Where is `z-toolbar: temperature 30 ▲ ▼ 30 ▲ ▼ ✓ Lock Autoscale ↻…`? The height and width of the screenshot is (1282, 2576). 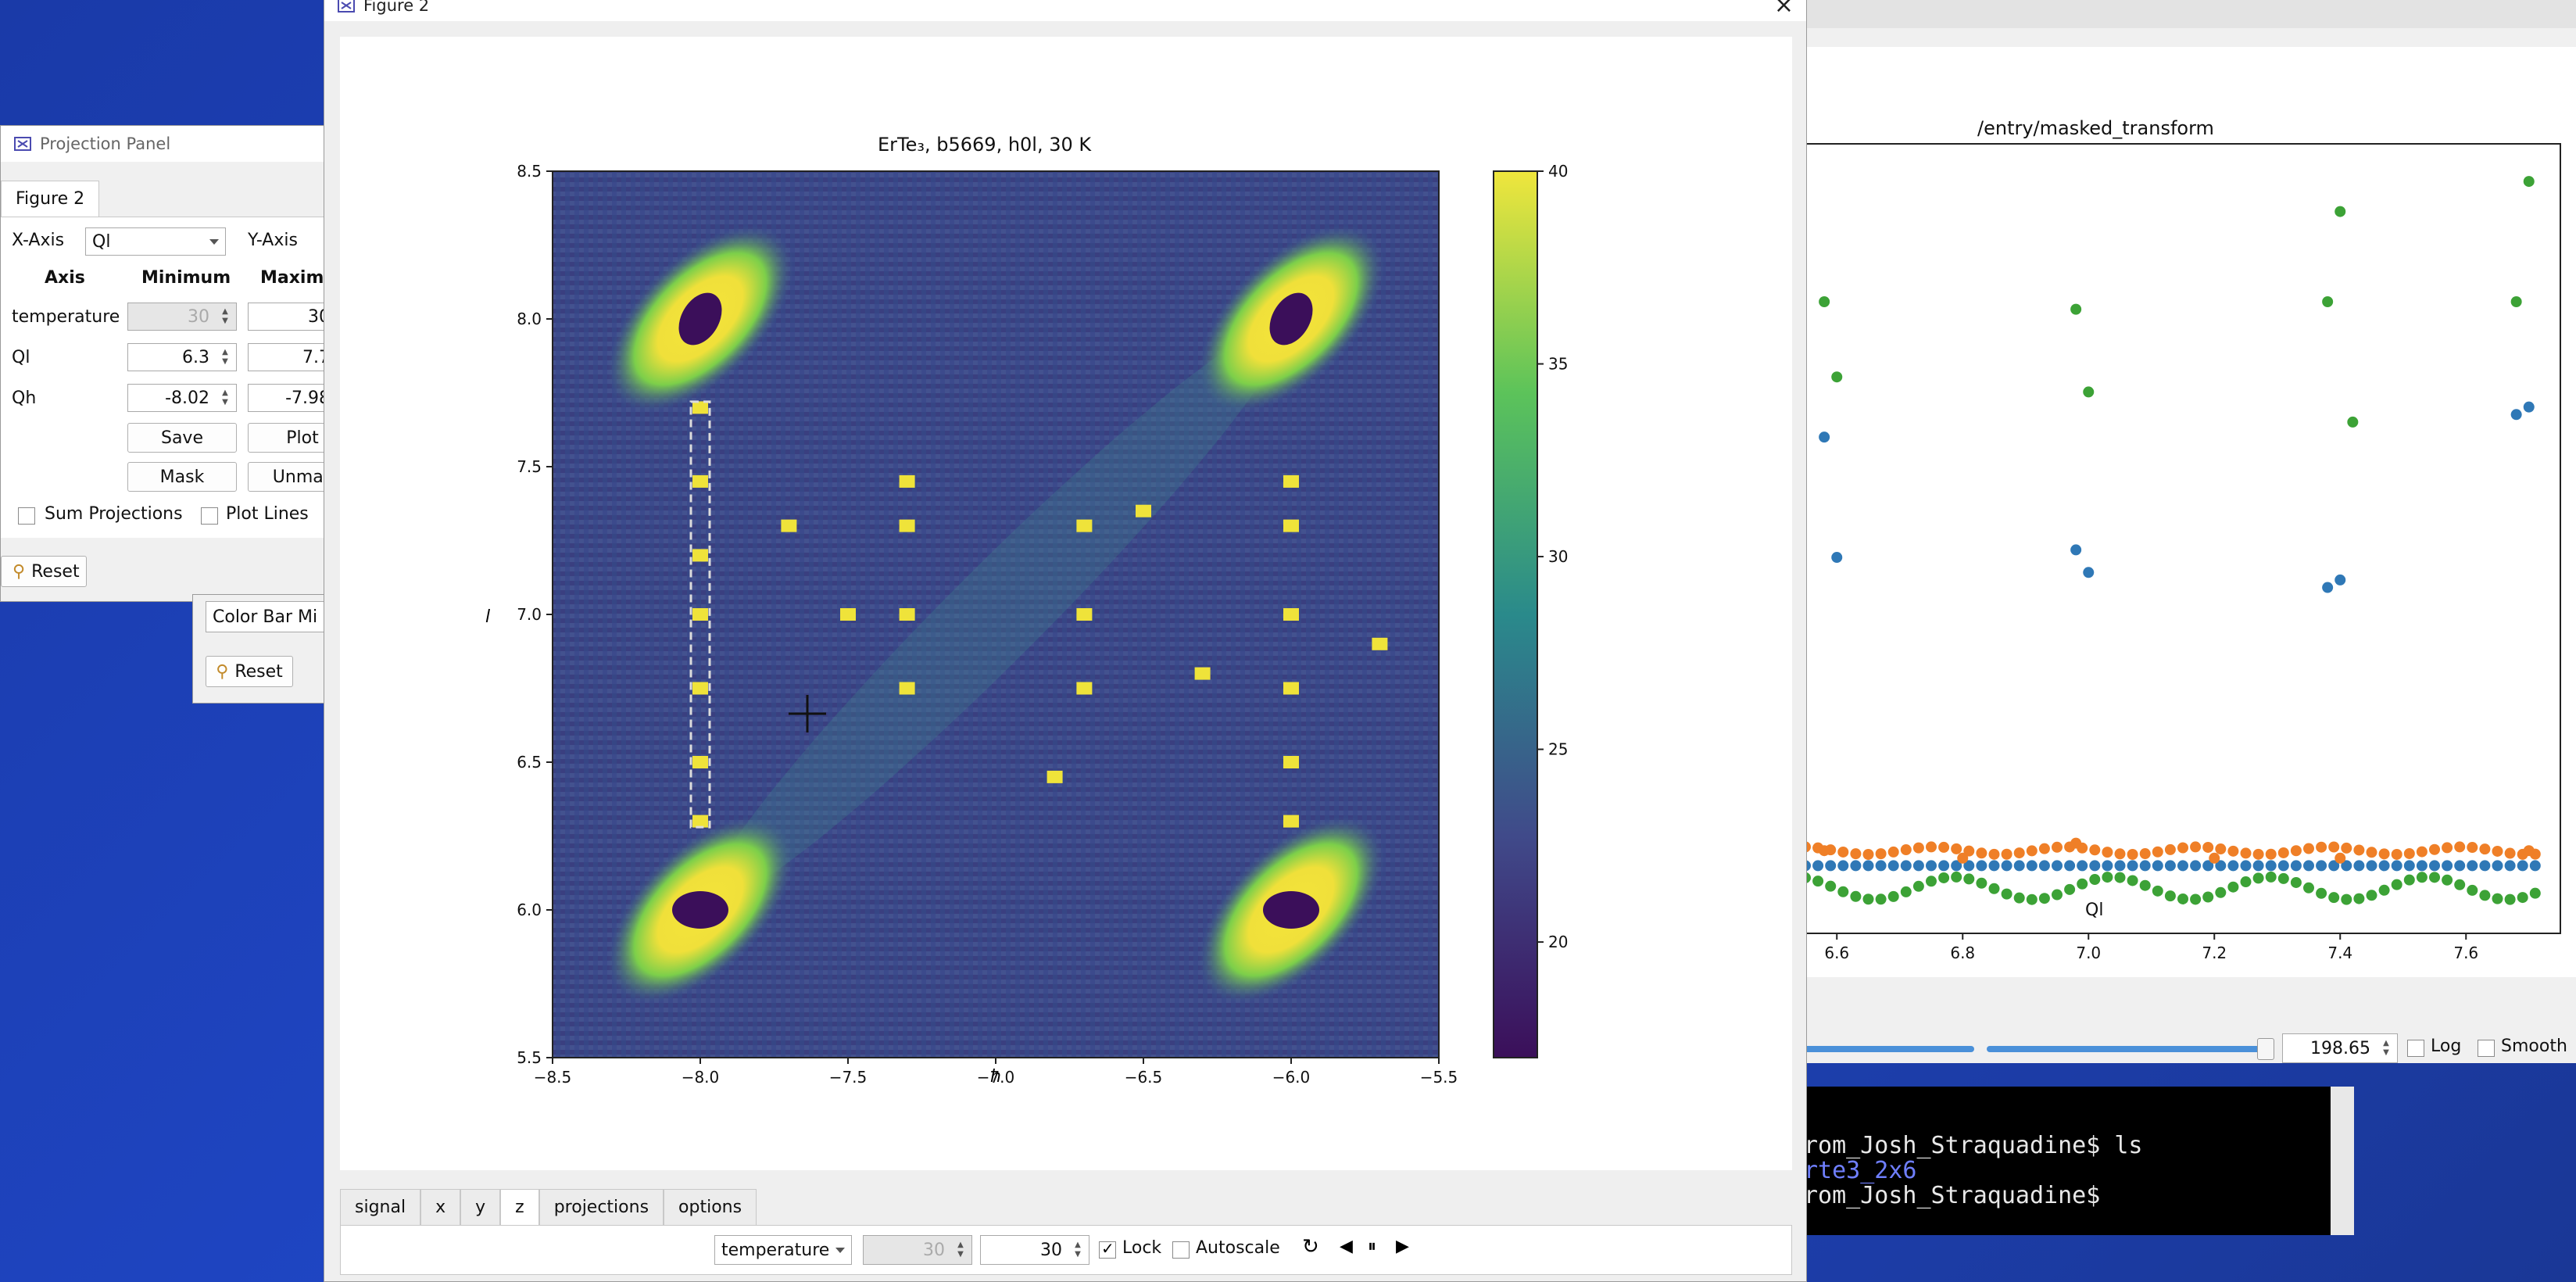 z-toolbar: temperature 30 ▲ ▼ 30 ▲ ▼ ✓ Lock Autoscale ↻… is located at coordinates (1066, 1250).